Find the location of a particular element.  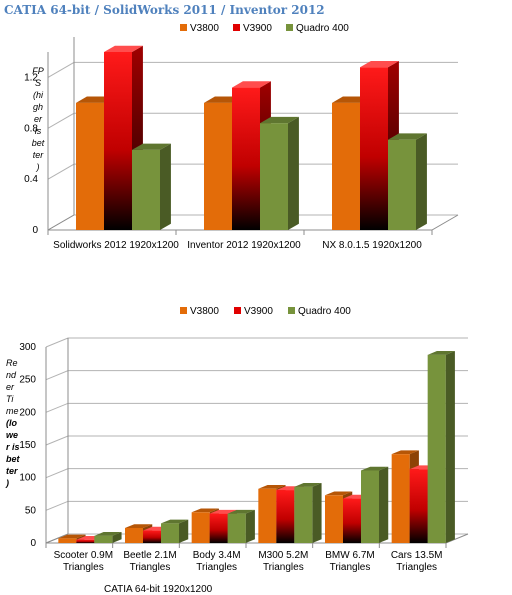

y-axis-title-fragment: Re is located at coordinates (12, 363).